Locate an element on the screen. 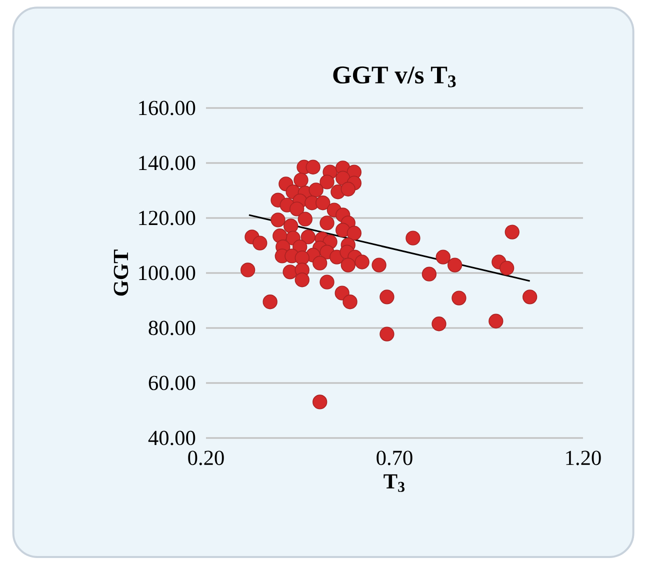 The image size is (647, 565). y-tick-label: 40.00 is located at coordinates (172, 438).